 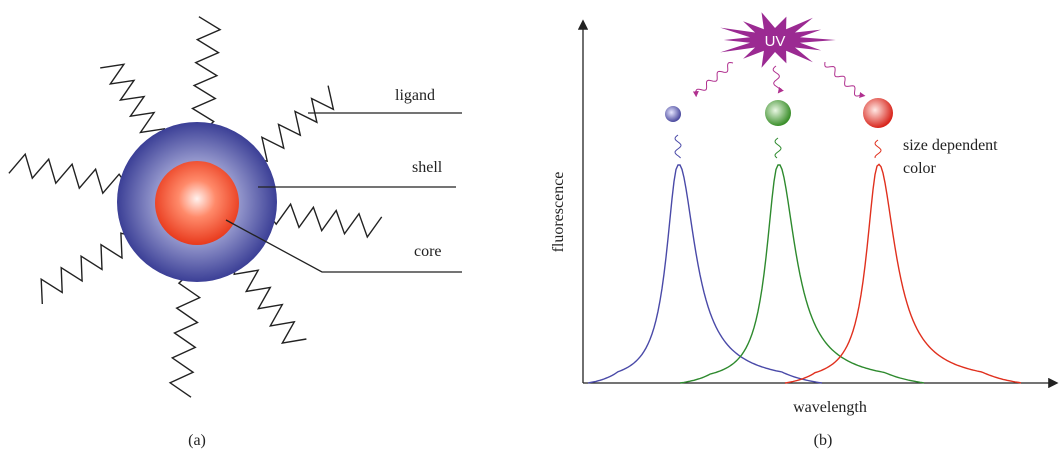 I want to click on large-dot, so click(x=878, y=113).